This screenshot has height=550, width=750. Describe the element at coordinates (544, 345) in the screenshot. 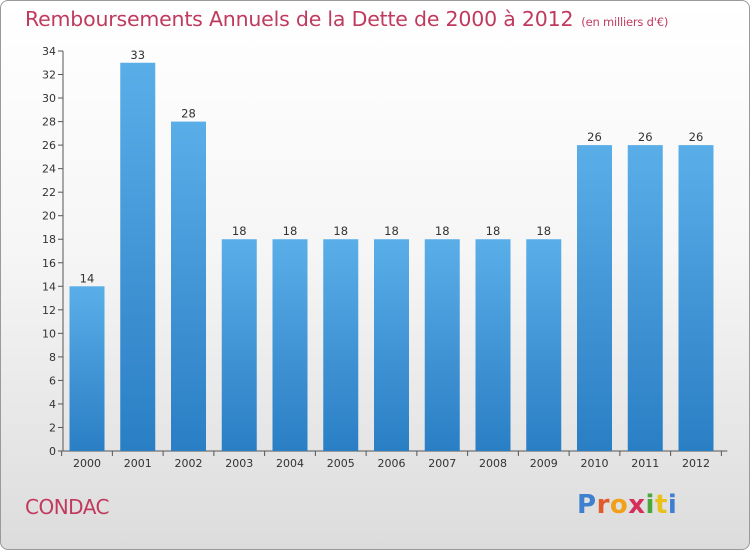

I see `bar-2009` at that location.